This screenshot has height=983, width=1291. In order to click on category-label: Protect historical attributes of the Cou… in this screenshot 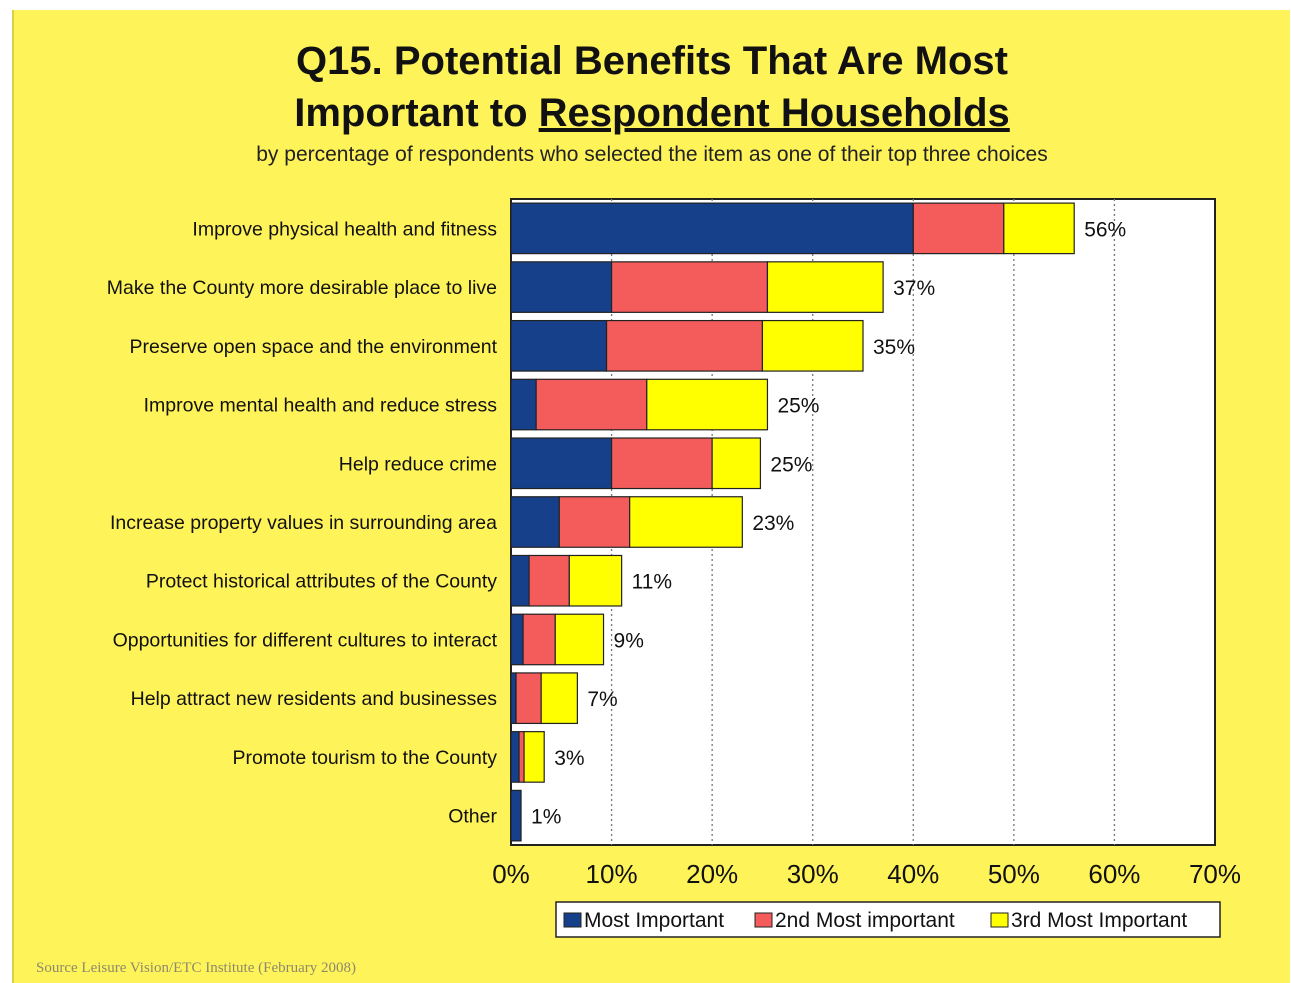, I will do `click(321, 582)`.